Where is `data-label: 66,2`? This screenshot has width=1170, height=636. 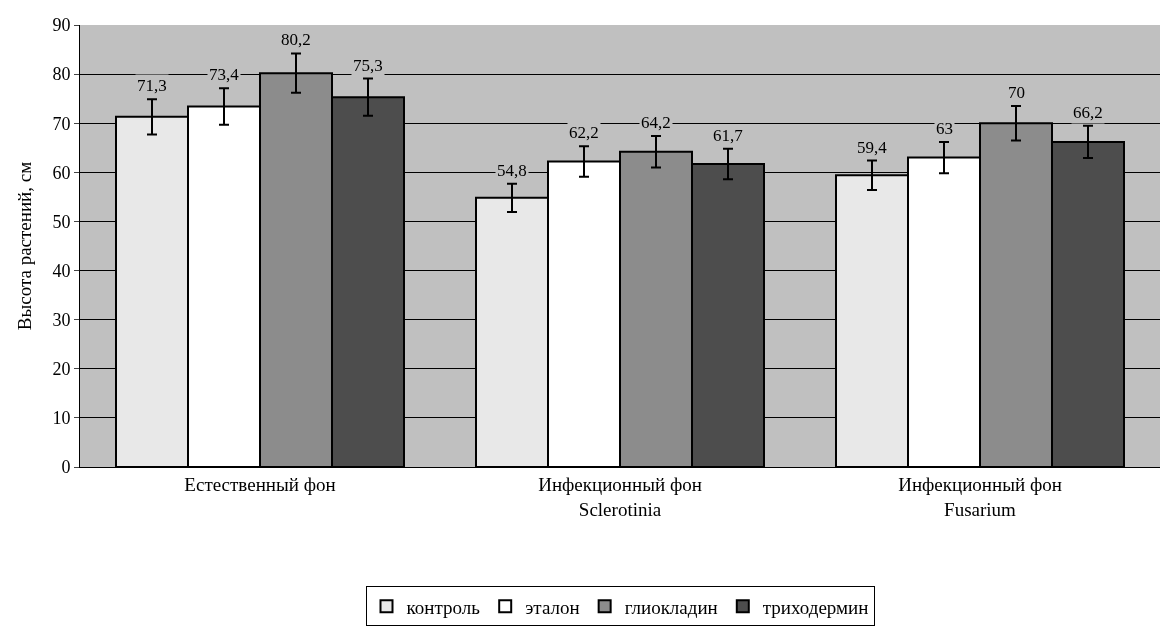 data-label: 66,2 is located at coordinates (1088, 112).